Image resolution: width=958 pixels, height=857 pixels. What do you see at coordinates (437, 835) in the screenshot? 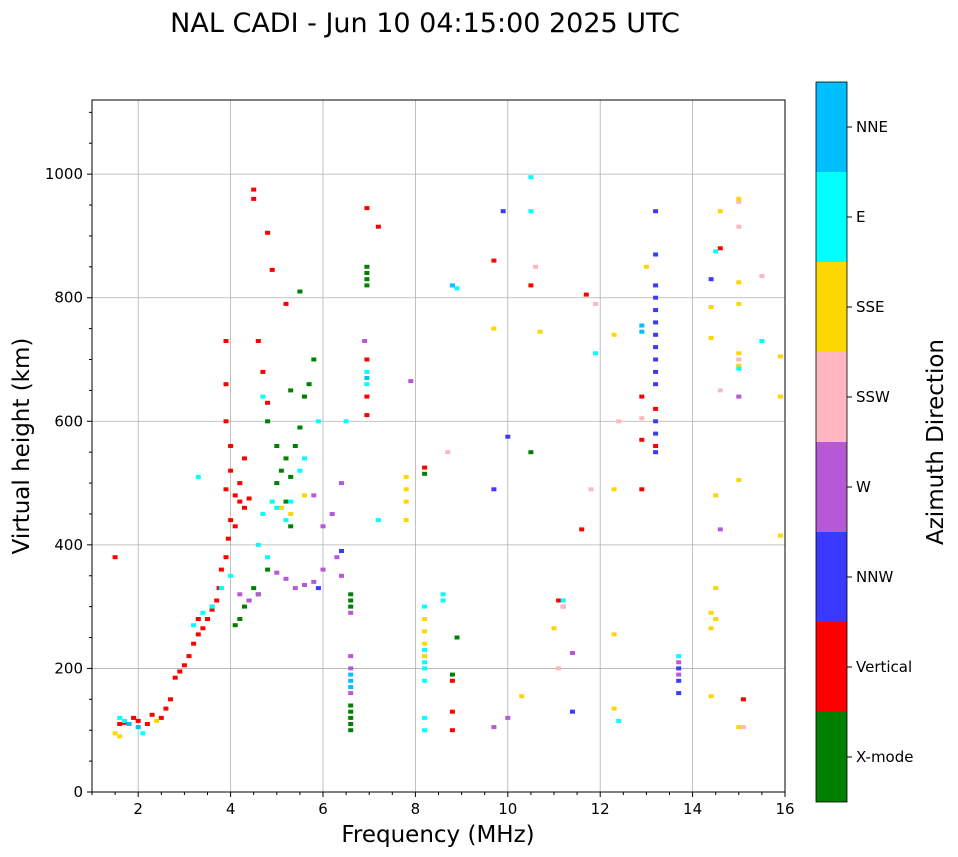
I see `x-axis-label: Frequency (MHz)` at bounding box center [437, 835].